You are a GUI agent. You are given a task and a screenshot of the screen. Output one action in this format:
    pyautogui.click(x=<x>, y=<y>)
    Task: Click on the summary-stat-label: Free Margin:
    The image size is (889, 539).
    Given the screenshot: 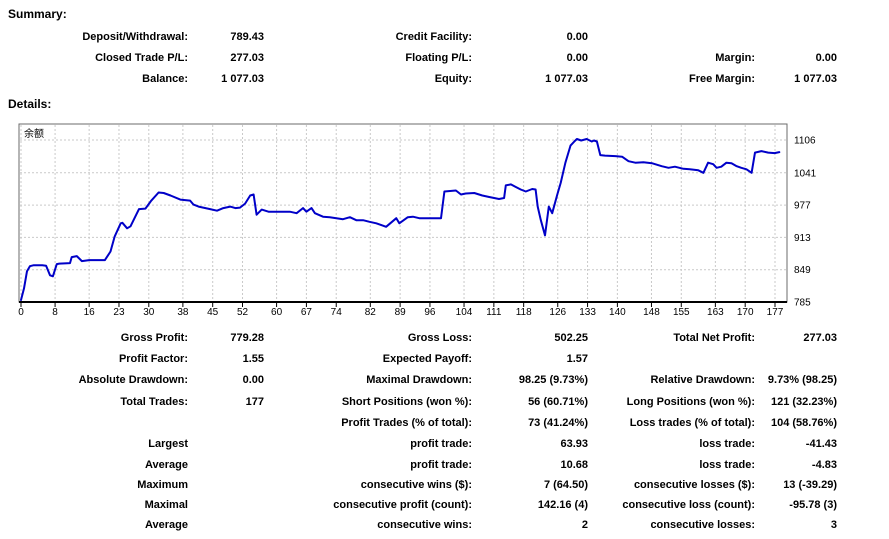 What is the action you would take?
    pyautogui.click(x=721, y=79)
    